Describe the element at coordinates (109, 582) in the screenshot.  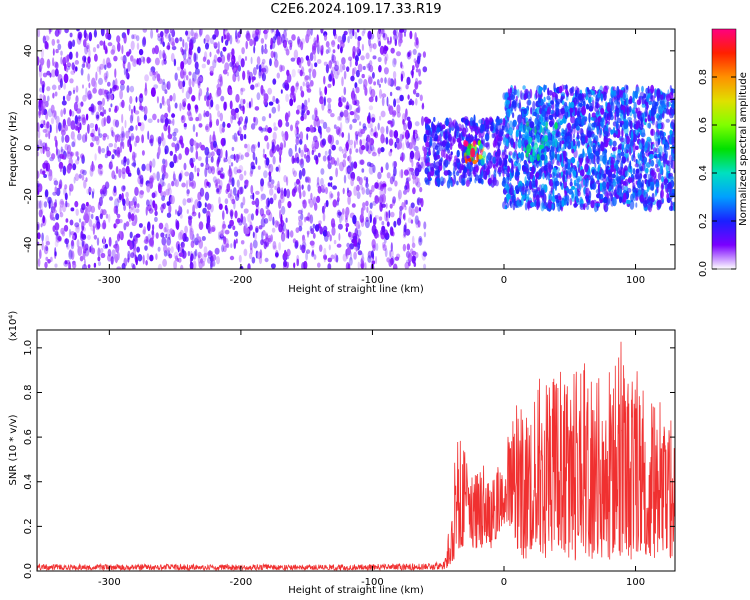
I see `x-tick-label: -300` at that location.